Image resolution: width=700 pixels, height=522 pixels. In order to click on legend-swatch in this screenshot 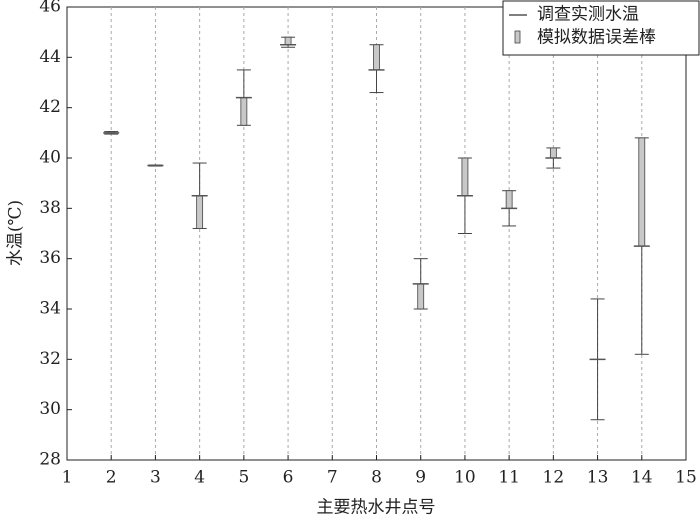, I will do `click(517, 37)`.